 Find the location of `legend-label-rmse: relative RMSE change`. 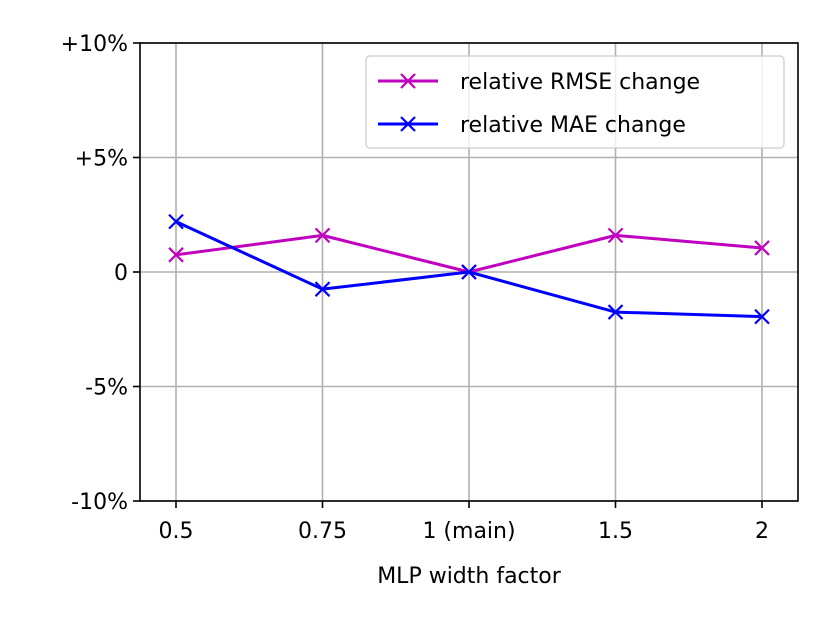

legend-label-rmse: relative RMSE change is located at coordinates (580, 82).